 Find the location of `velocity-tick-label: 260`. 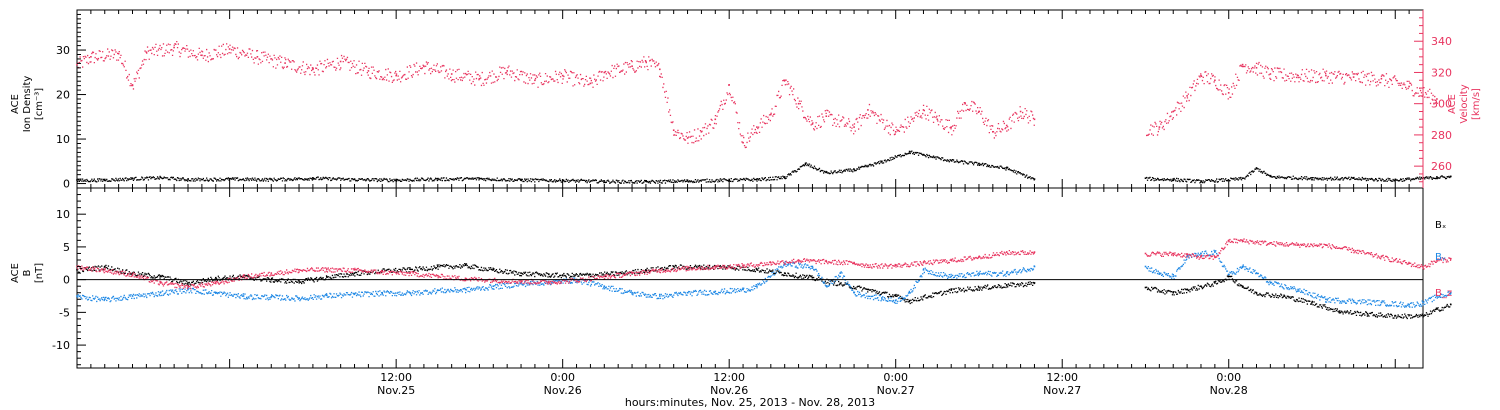

velocity-tick-label: 260 is located at coordinates (1441, 166).